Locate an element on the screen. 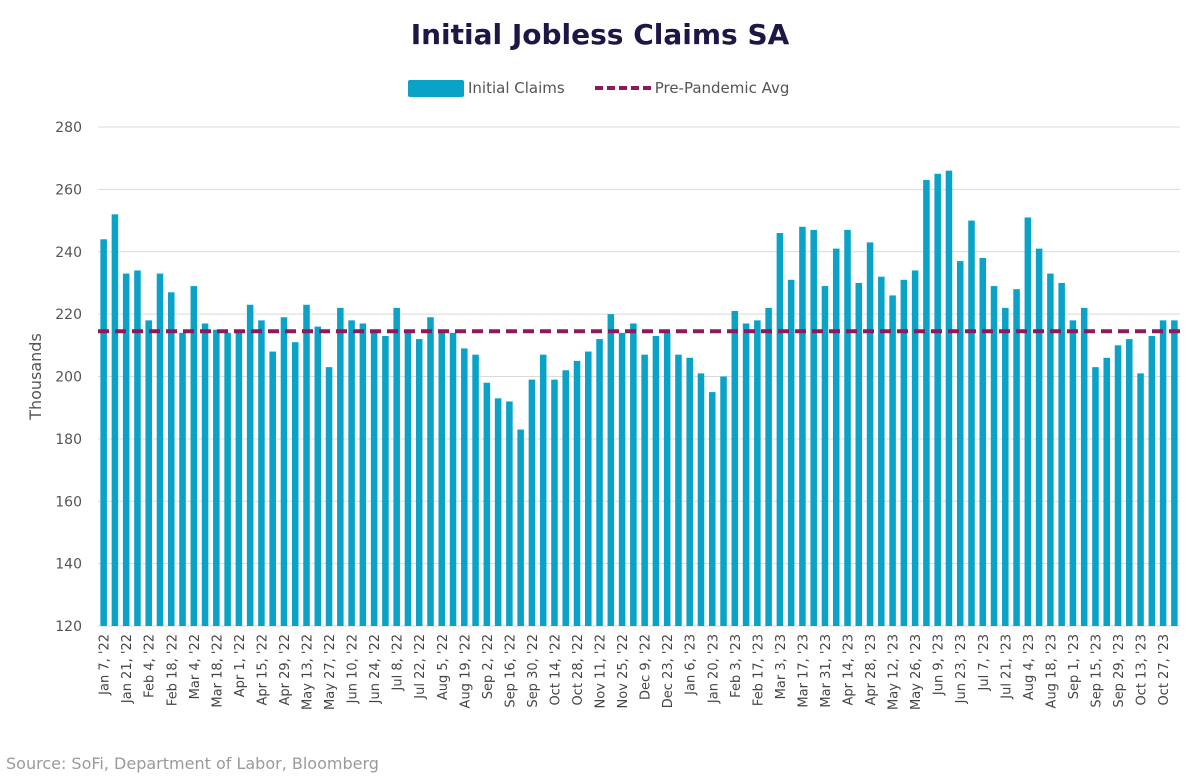  x-tick-label: Aug 18, '23 is located at coordinates (1051, 671).